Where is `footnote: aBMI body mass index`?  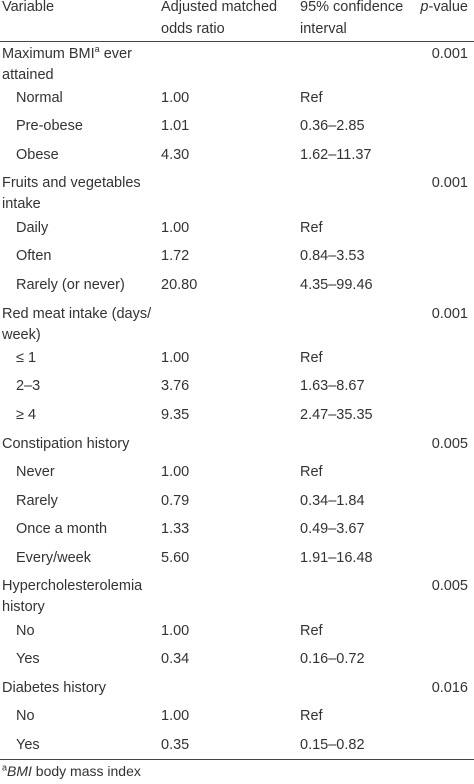 footnote: aBMI body mass index is located at coordinates (71, 771).